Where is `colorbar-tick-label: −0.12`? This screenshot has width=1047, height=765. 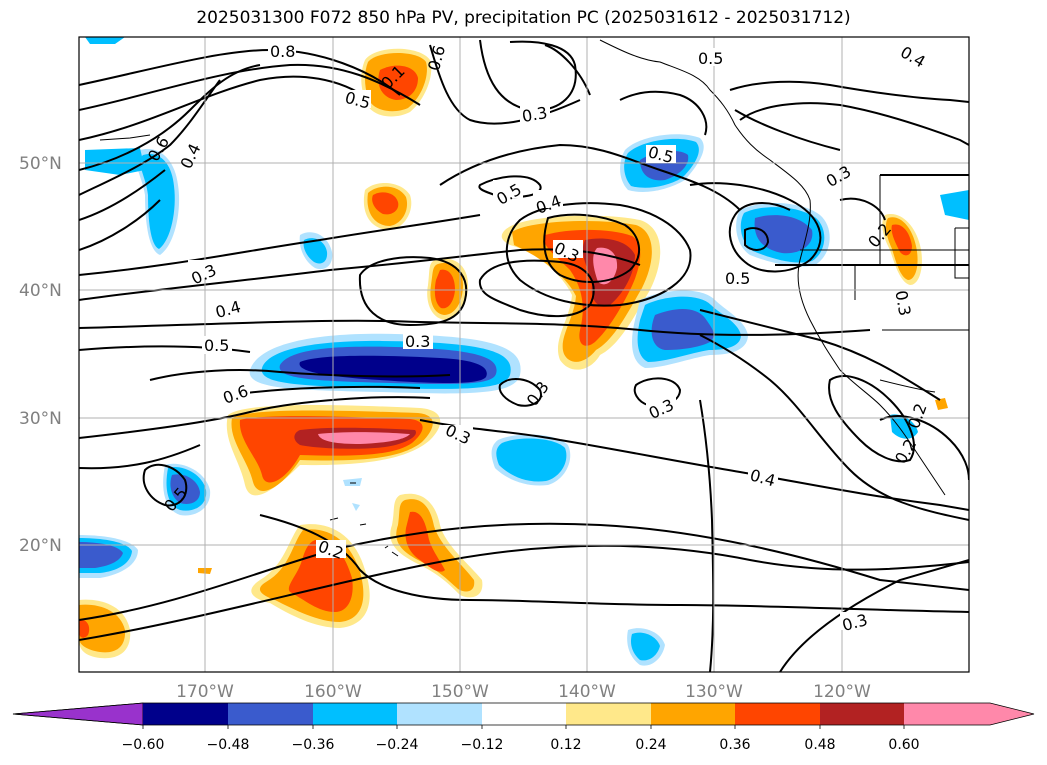
colorbar-tick-label: −0.12 is located at coordinates (482, 745).